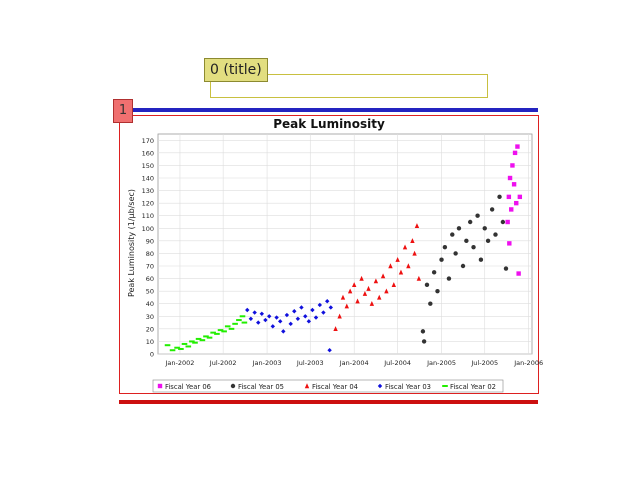 This screenshot has height=480, width=640. What do you see at coordinates (528, 363) in the screenshot?
I see `x-tick-label: Jan-2006` at bounding box center [528, 363].